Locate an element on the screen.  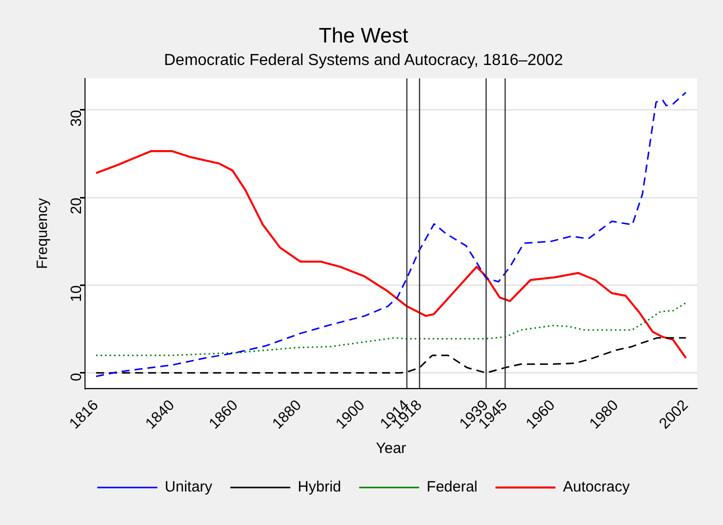
legend-label: Autocracy is located at coordinates (596, 487).